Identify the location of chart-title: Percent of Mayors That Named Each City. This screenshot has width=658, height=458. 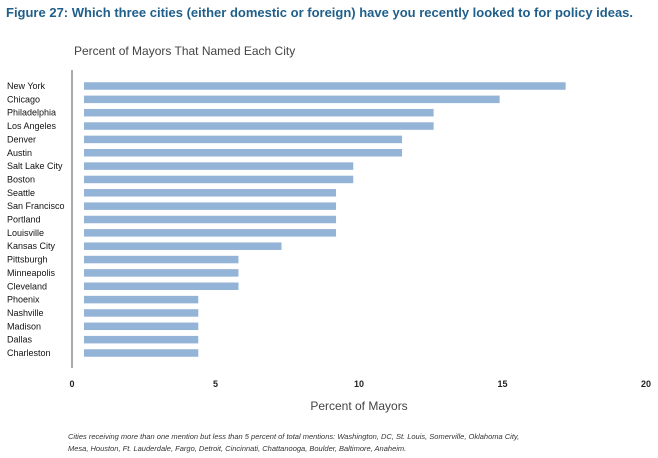
(185, 51).